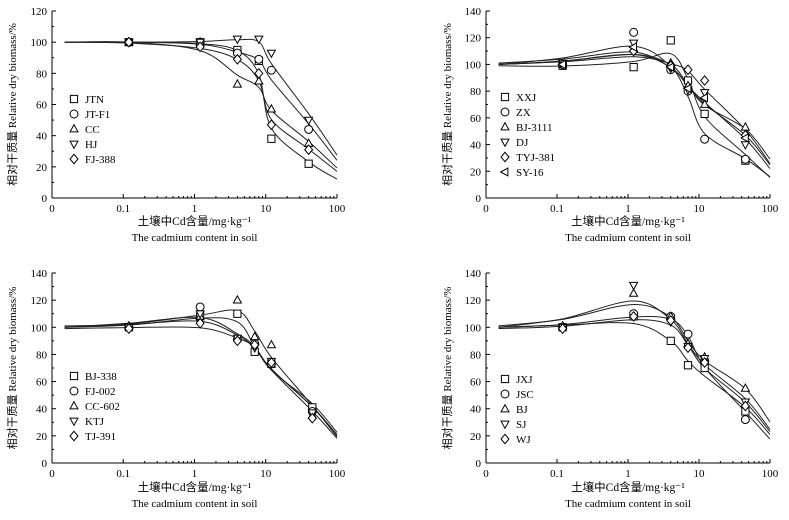 The width and height of the screenshot is (789, 520). I want to click on legend-label: SY-16, so click(530, 173).